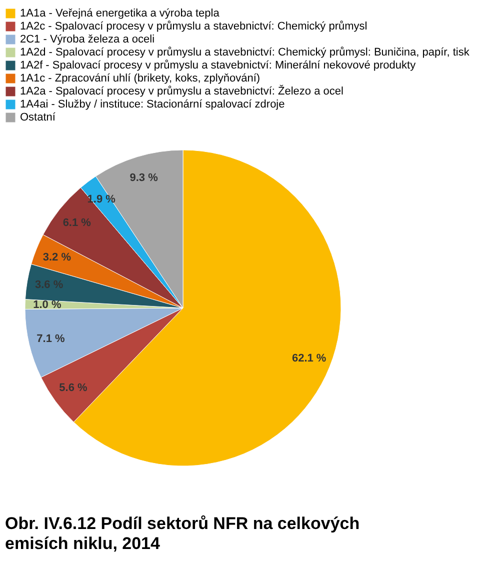  What do you see at coordinates (309, 358) in the screenshot?
I see `data-label: 62.1 %` at bounding box center [309, 358].